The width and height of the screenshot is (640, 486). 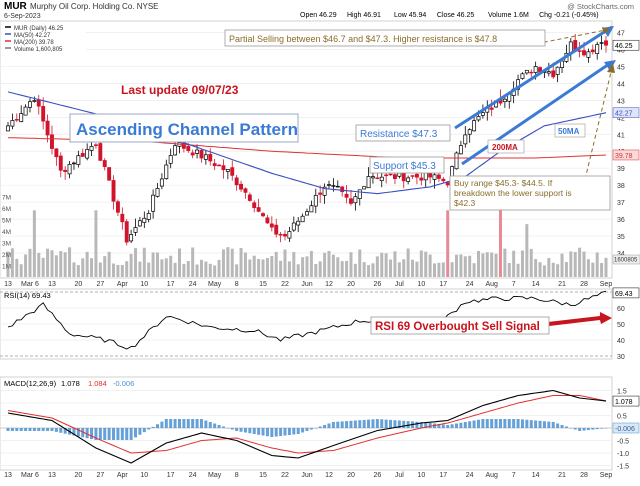 I want to click on x-tick-label: 12, so click(x=329, y=284).